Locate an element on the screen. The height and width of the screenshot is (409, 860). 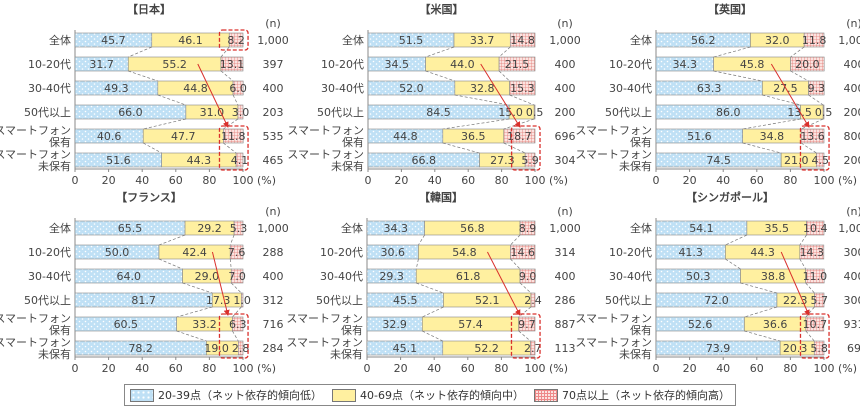
data-label: 35.5 is located at coordinates (776, 228).